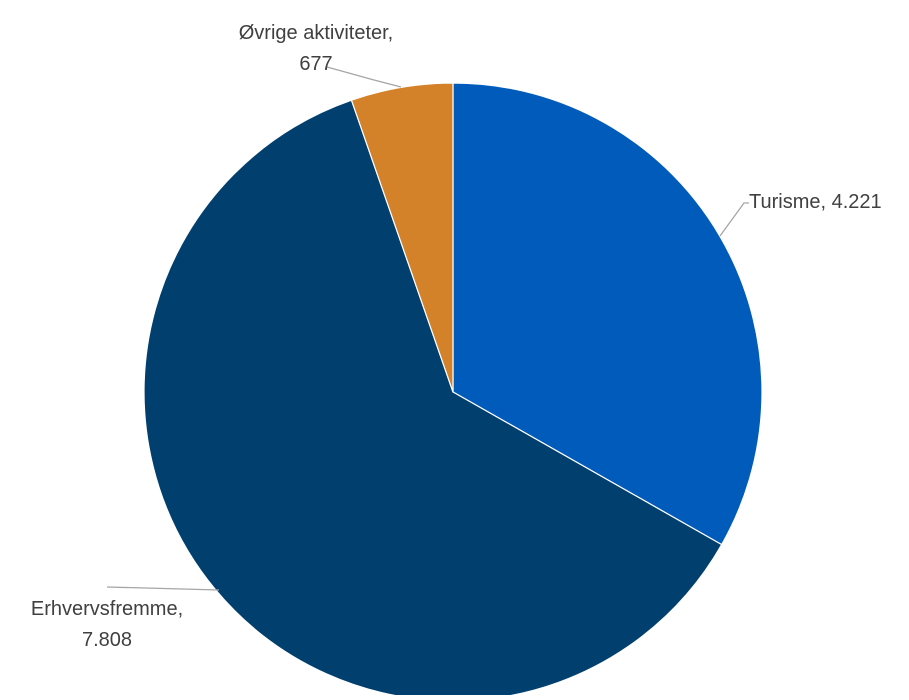 The height and width of the screenshot is (700, 909). Describe the element at coordinates (316, 48) in the screenshot. I see `data-label-ovrige-aktiviteter: Øvrige aktiviteter, 677` at that location.